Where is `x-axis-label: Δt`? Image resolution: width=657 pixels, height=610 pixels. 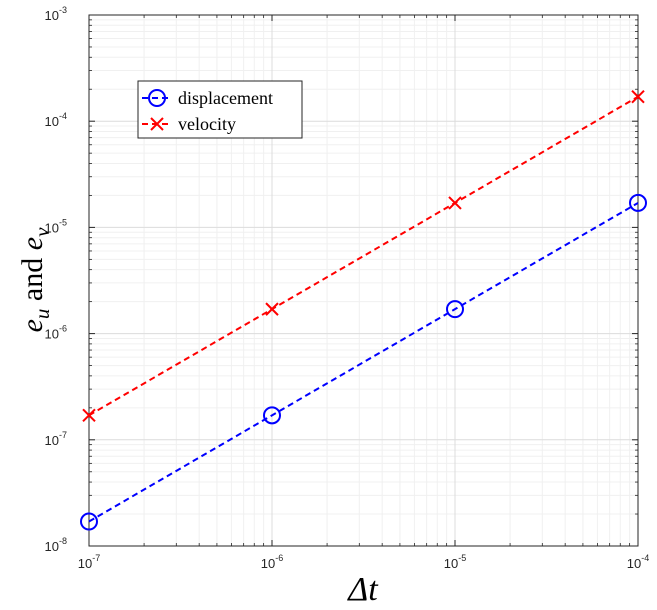
x-axis-label: Δt is located at coordinates (362, 589).